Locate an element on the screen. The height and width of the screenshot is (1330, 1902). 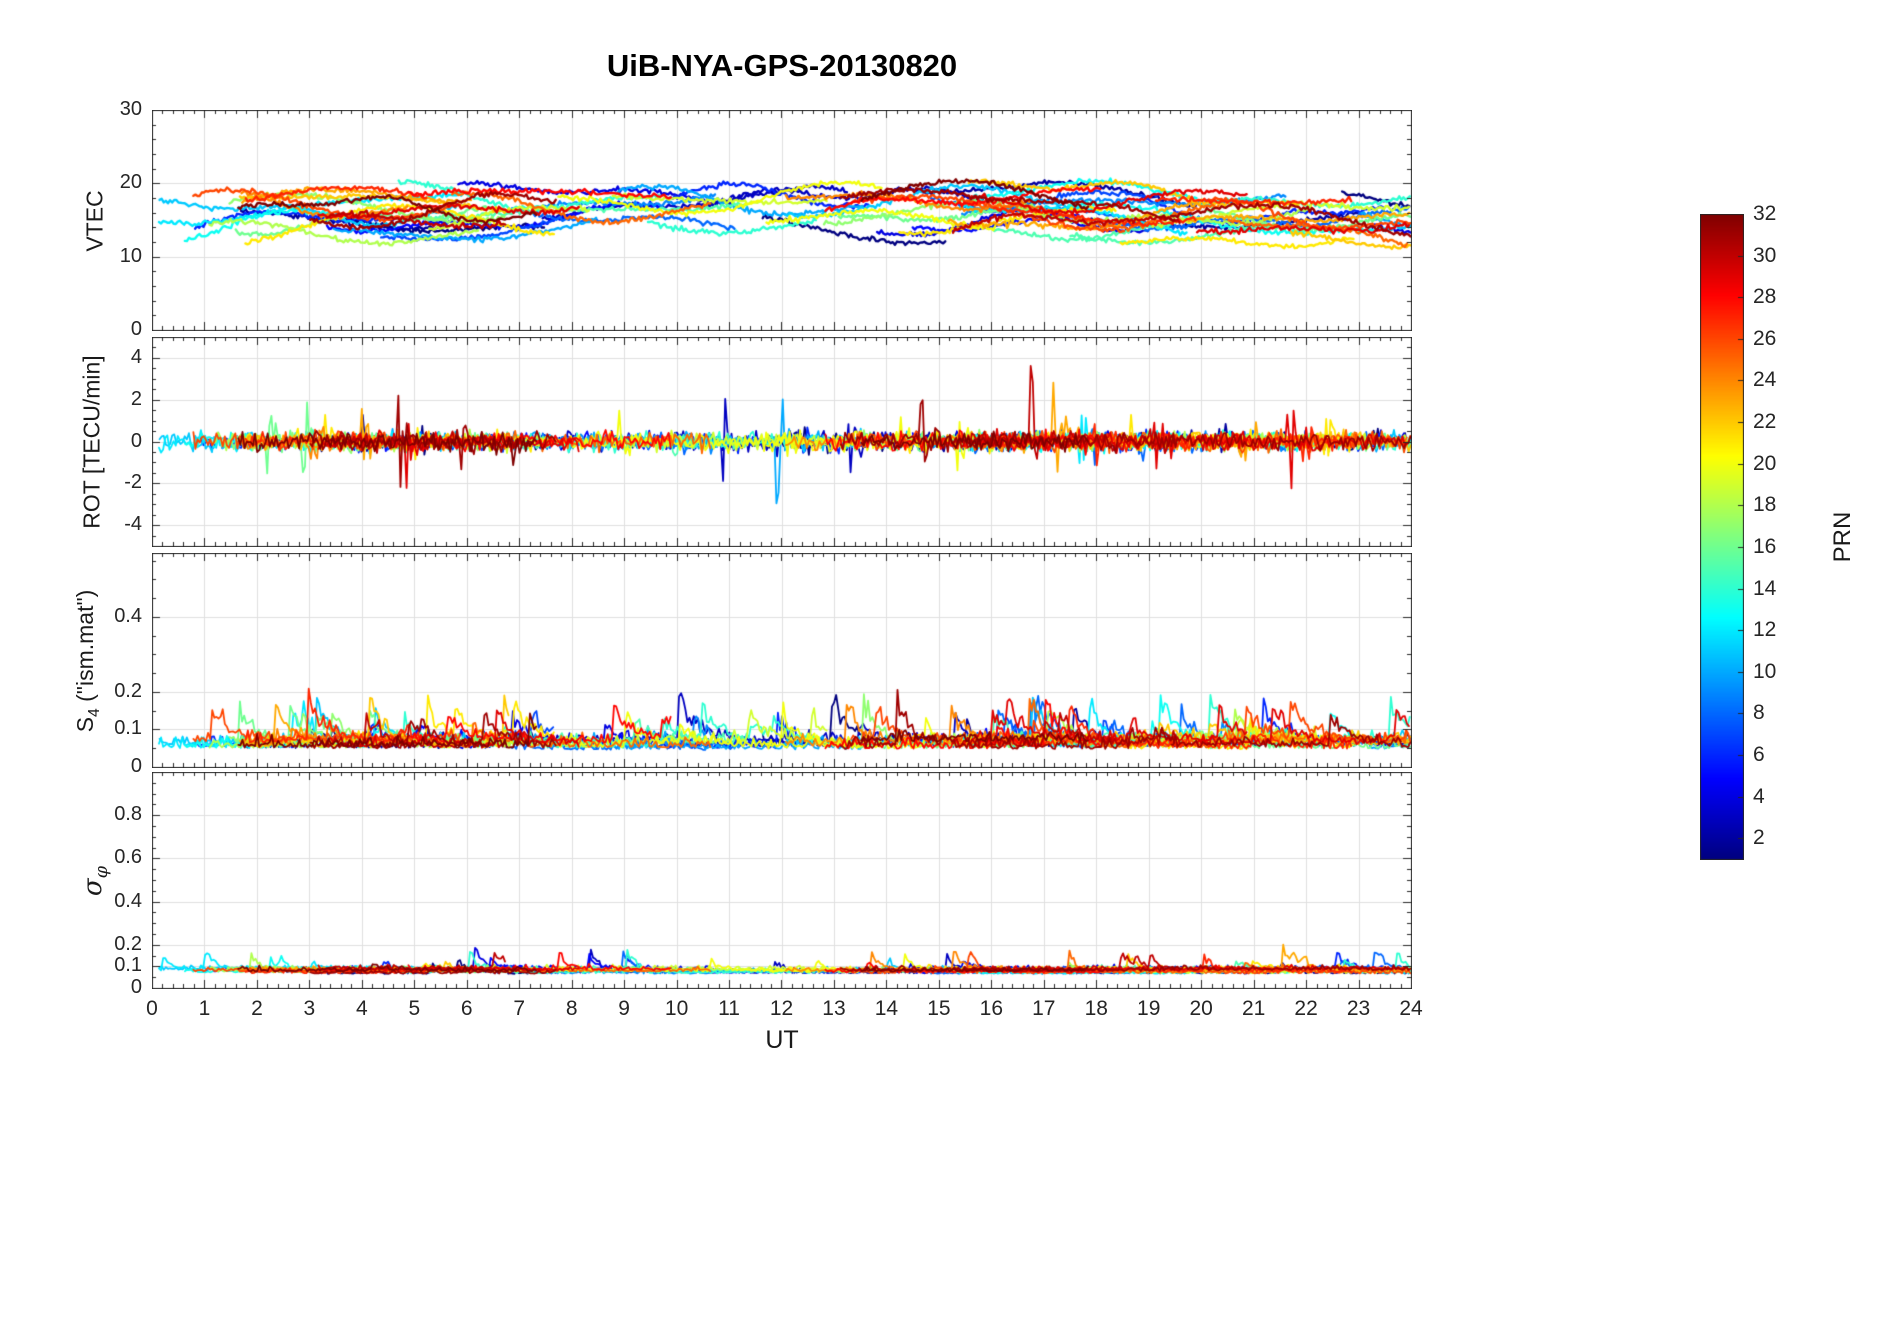
x-tick-label: 7 is located at coordinates (519, 1008).